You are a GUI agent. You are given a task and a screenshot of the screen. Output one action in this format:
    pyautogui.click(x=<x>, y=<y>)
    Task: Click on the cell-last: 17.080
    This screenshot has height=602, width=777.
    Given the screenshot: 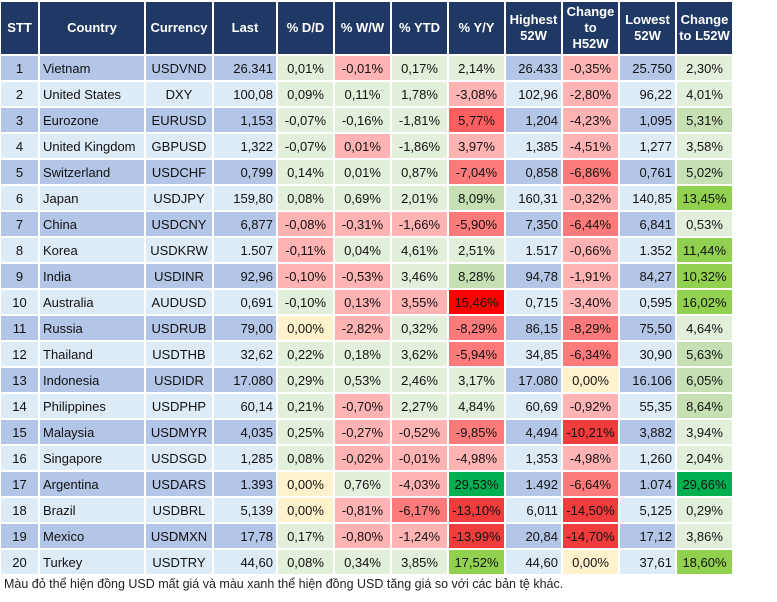 What is the action you would take?
    pyautogui.click(x=245, y=380)
    